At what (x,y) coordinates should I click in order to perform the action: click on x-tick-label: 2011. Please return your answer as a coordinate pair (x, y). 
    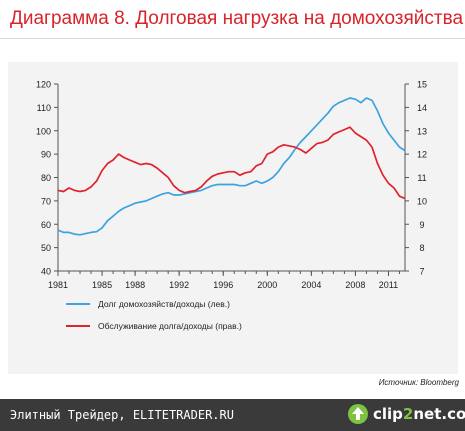
    Looking at the image, I should click on (388, 285).